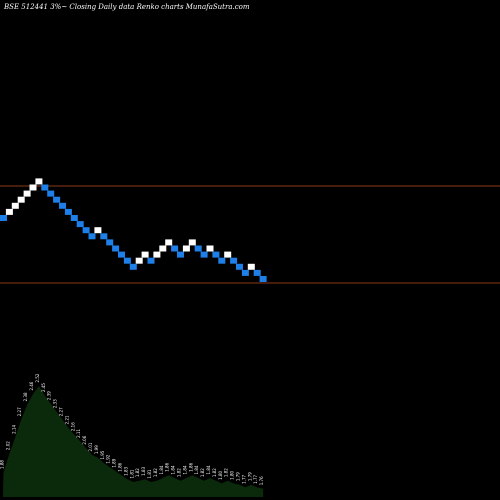  What do you see at coordinates (2, 464) in the screenshot?
I see `volume-data-label: 1.88` at bounding box center [2, 464].